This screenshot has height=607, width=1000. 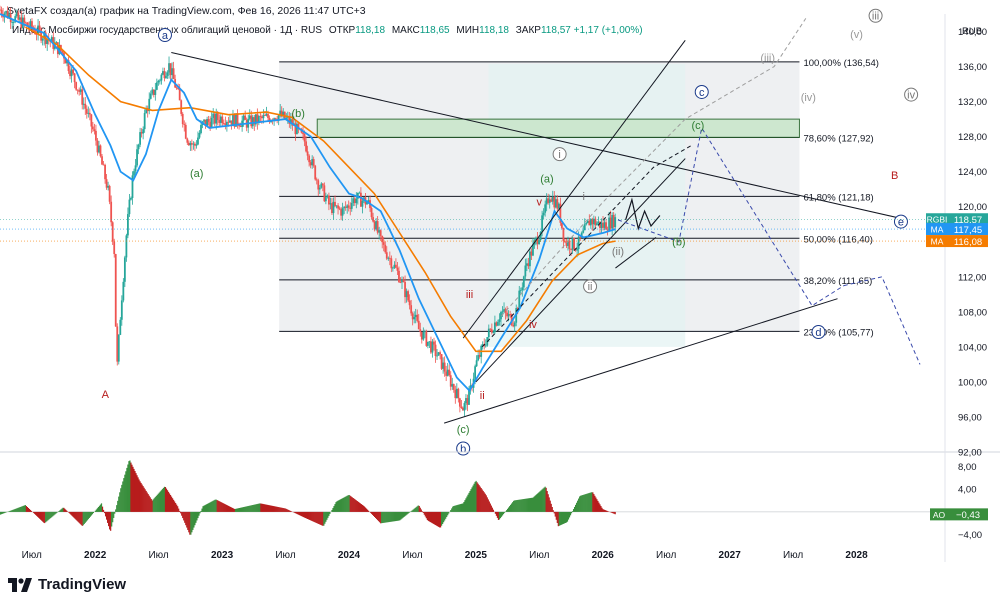 What do you see at coordinates (67, 584) in the screenshot?
I see `tradingview-logo: TradingView` at bounding box center [67, 584].